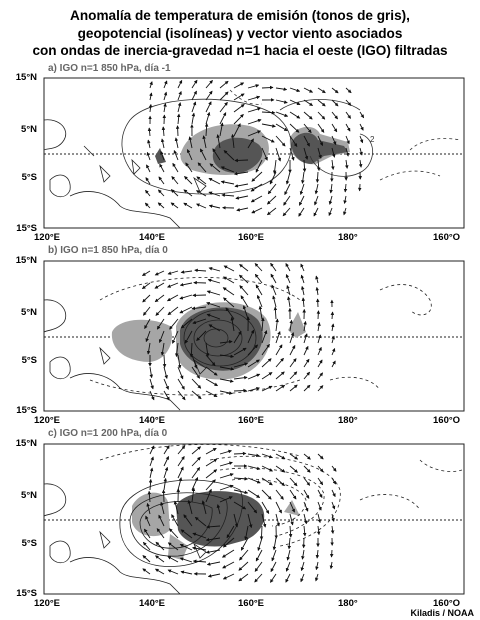 This screenshot has height=620, width=480. I want to click on panel-b-contours, so click(260, 336).